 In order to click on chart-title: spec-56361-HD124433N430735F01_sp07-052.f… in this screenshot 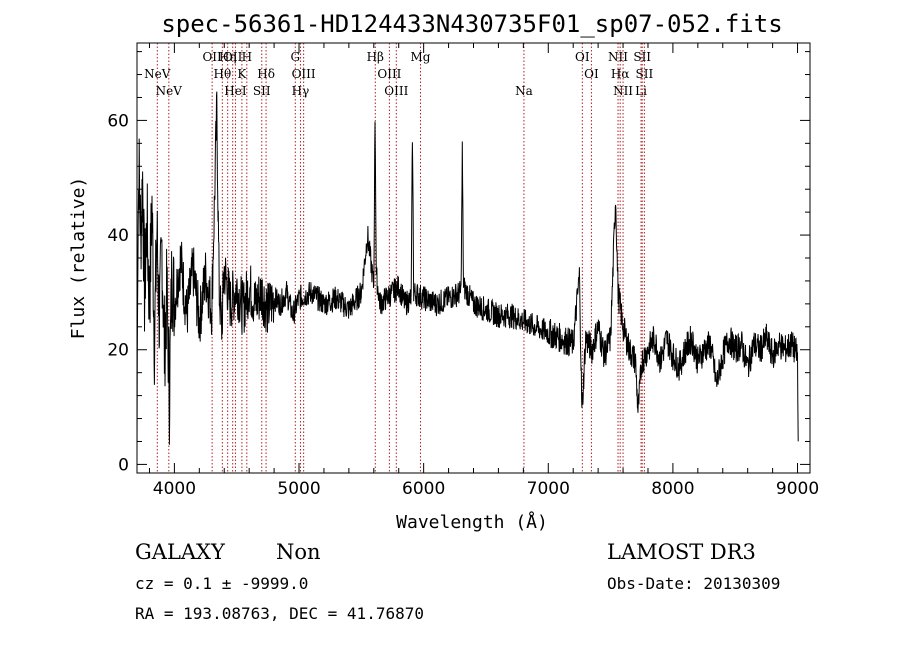, I will do `click(471, 24)`.